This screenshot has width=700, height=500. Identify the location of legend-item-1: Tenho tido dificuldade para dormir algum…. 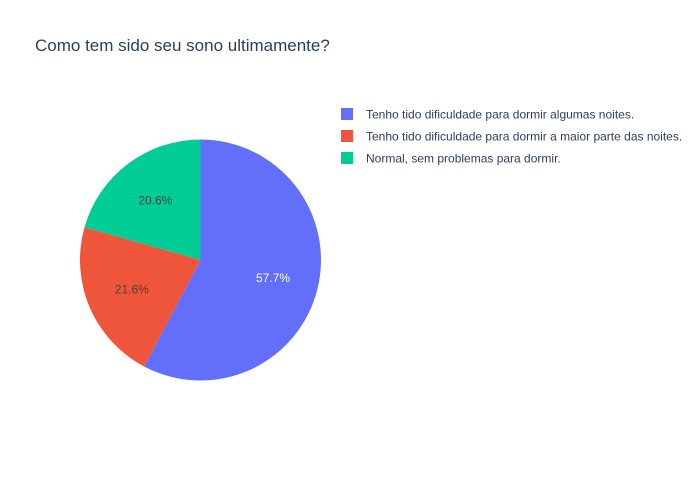
(487, 115).